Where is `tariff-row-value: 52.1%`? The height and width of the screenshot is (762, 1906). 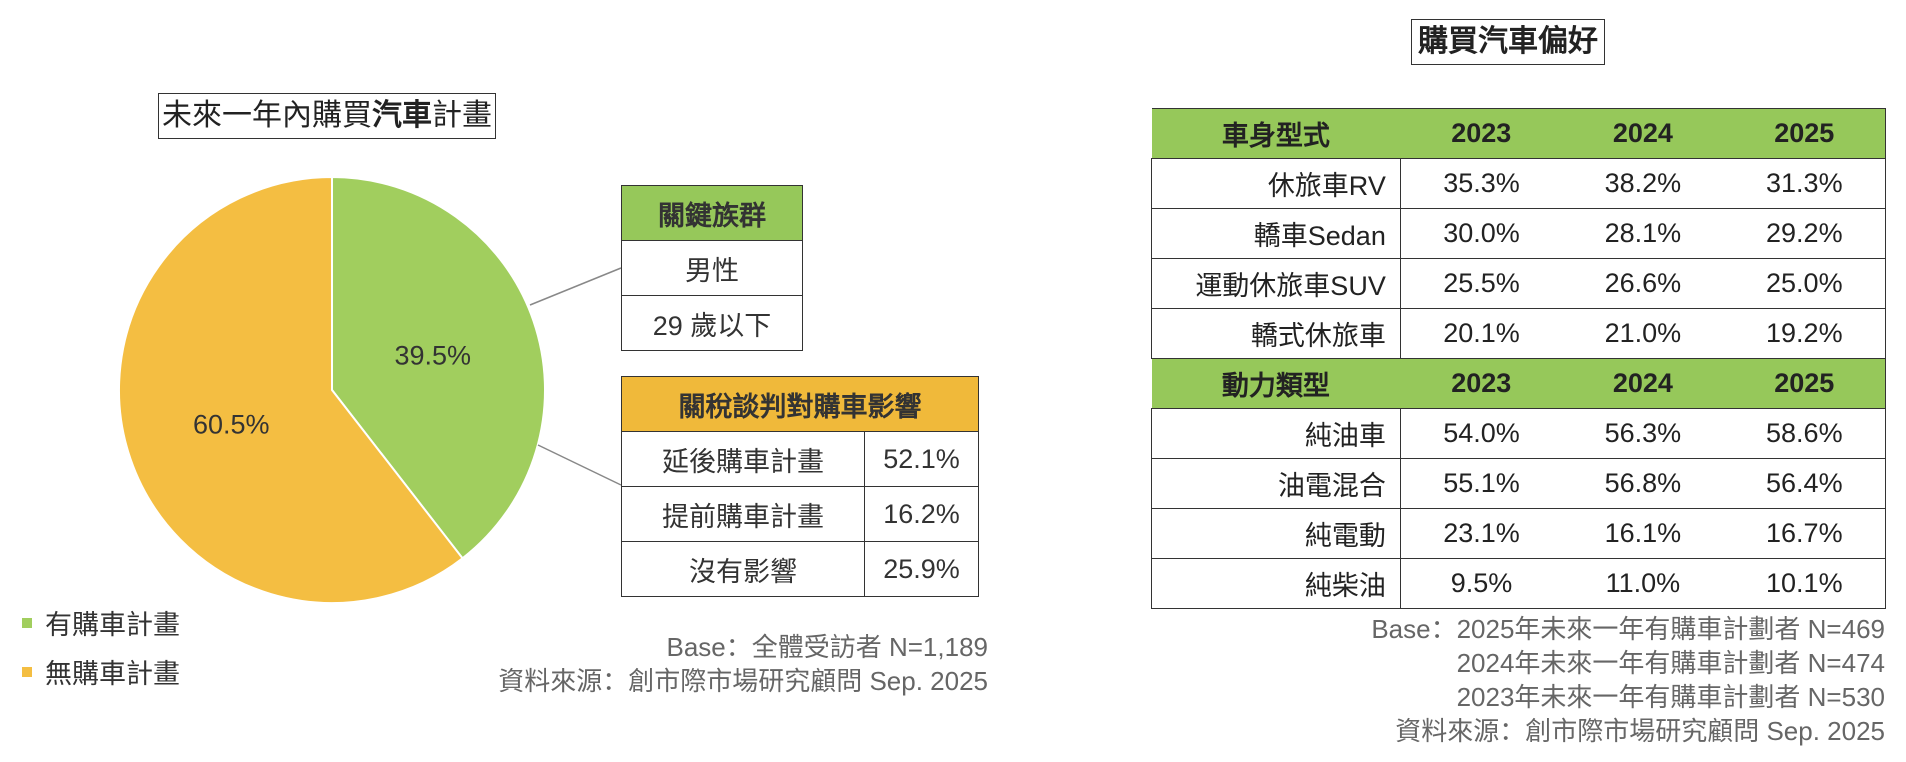 tariff-row-value: 52.1% is located at coordinates (921, 459).